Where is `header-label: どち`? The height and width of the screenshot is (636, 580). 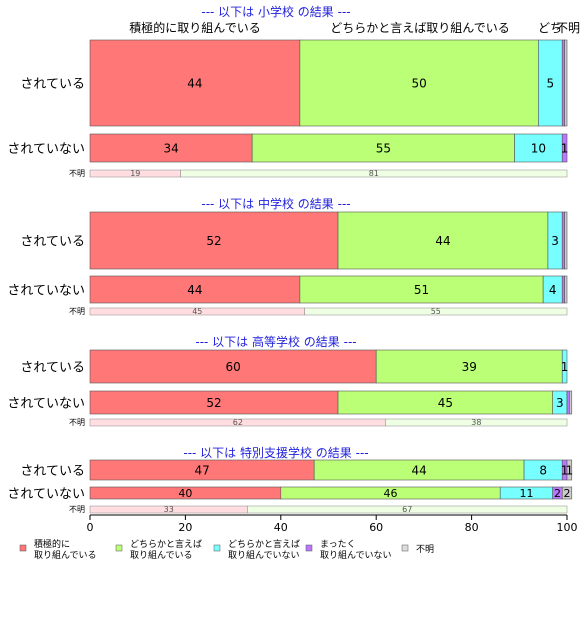
header-label: どち is located at coordinates (550, 28).